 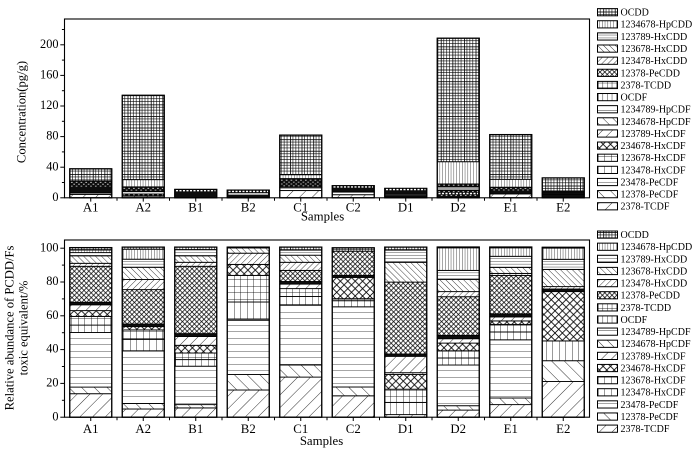 I want to click on svg-text: 60, so click(x=52, y=315).